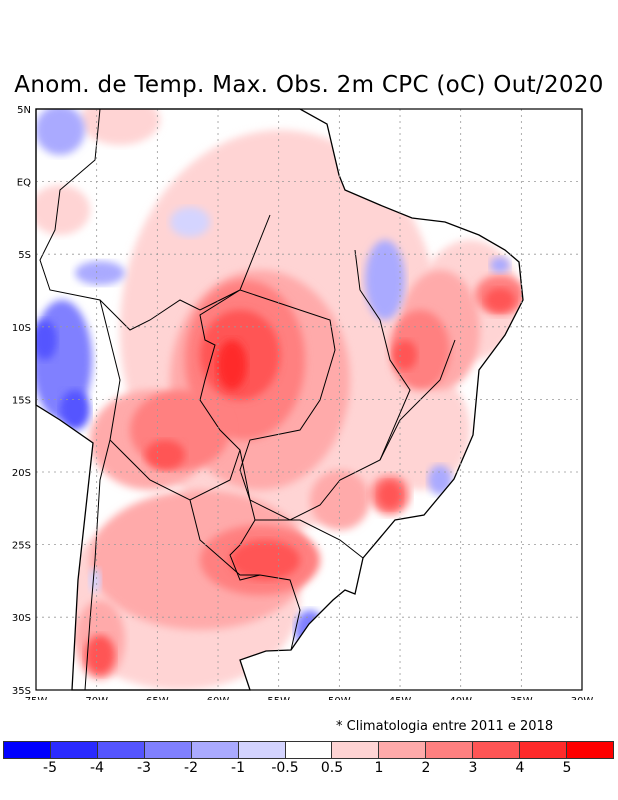  Describe the element at coordinates (97, 565) in the screenshot. I see `argentina-chile-border` at that location.